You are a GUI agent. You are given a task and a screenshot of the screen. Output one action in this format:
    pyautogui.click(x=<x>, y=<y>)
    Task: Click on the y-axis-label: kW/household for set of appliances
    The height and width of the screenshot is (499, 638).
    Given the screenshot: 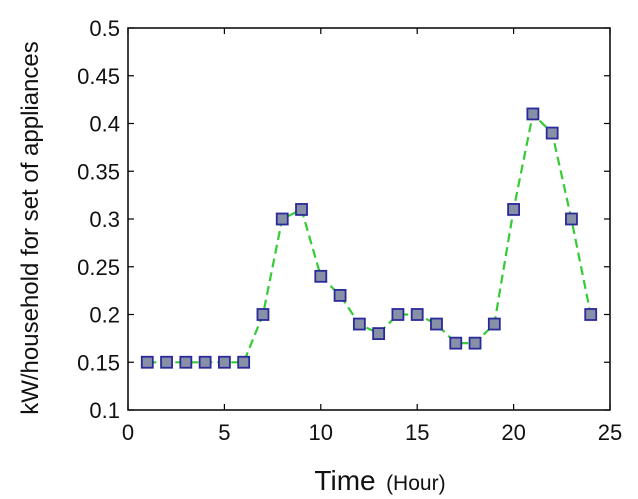 What is the action you would take?
    pyautogui.click(x=30, y=228)
    